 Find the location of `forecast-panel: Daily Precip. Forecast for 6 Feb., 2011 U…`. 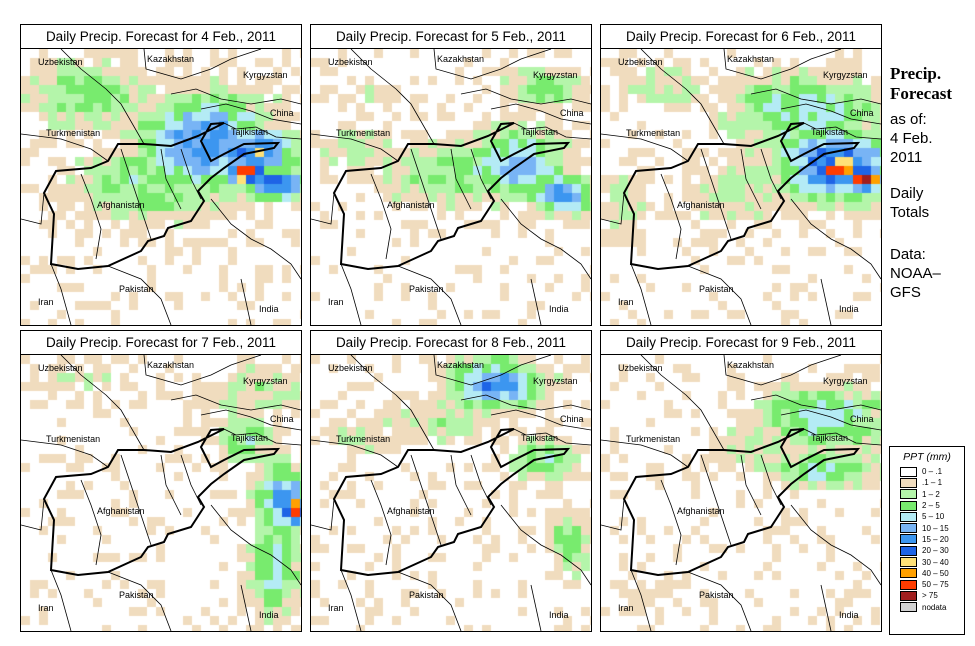

forecast-panel: Daily Precip. Forecast for 6 Feb., 2011 U… is located at coordinates (741, 175).